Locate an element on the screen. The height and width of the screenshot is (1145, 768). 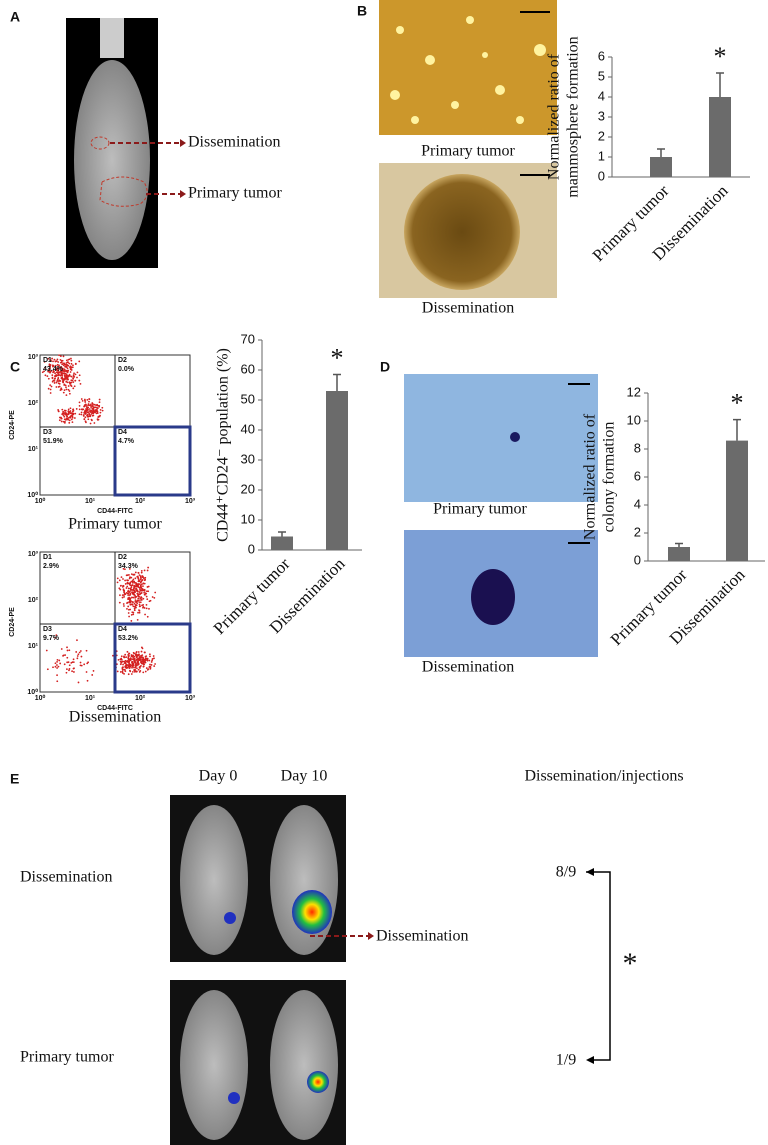
y-axis-label: colony formation is located at coordinates (609, 477).